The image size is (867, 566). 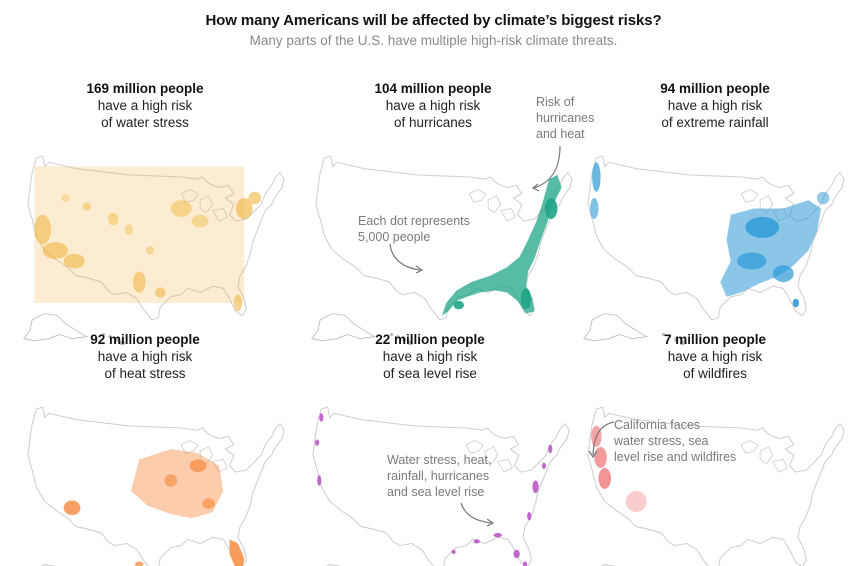 What do you see at coordinates (154, 486) in the screenshot?
I see `us-map-heat-stress` at bounding box center [154, 486].